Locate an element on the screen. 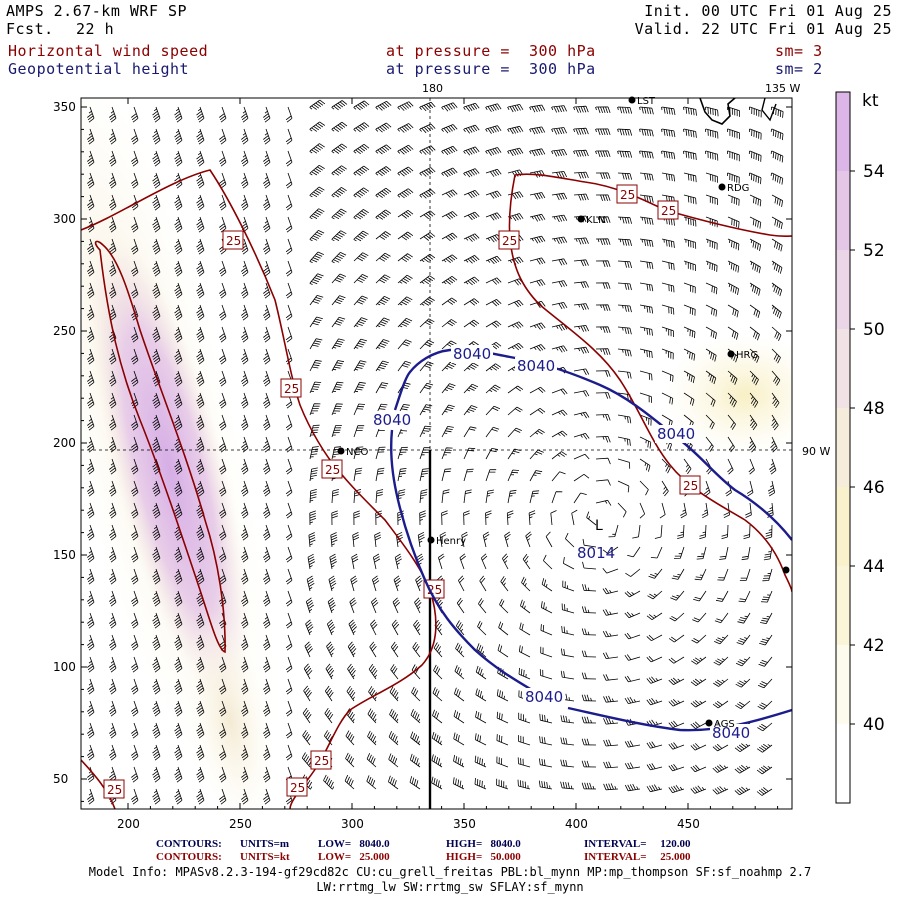 The image size is (900, 900). y-tick-label: 350 is located at coordinates (64, 107).